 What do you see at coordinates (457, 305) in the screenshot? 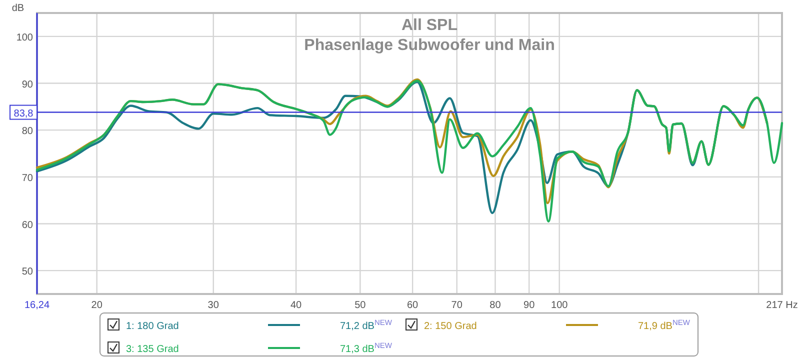
I see `x-tick-label: 70` at bounding box center [457, 305].